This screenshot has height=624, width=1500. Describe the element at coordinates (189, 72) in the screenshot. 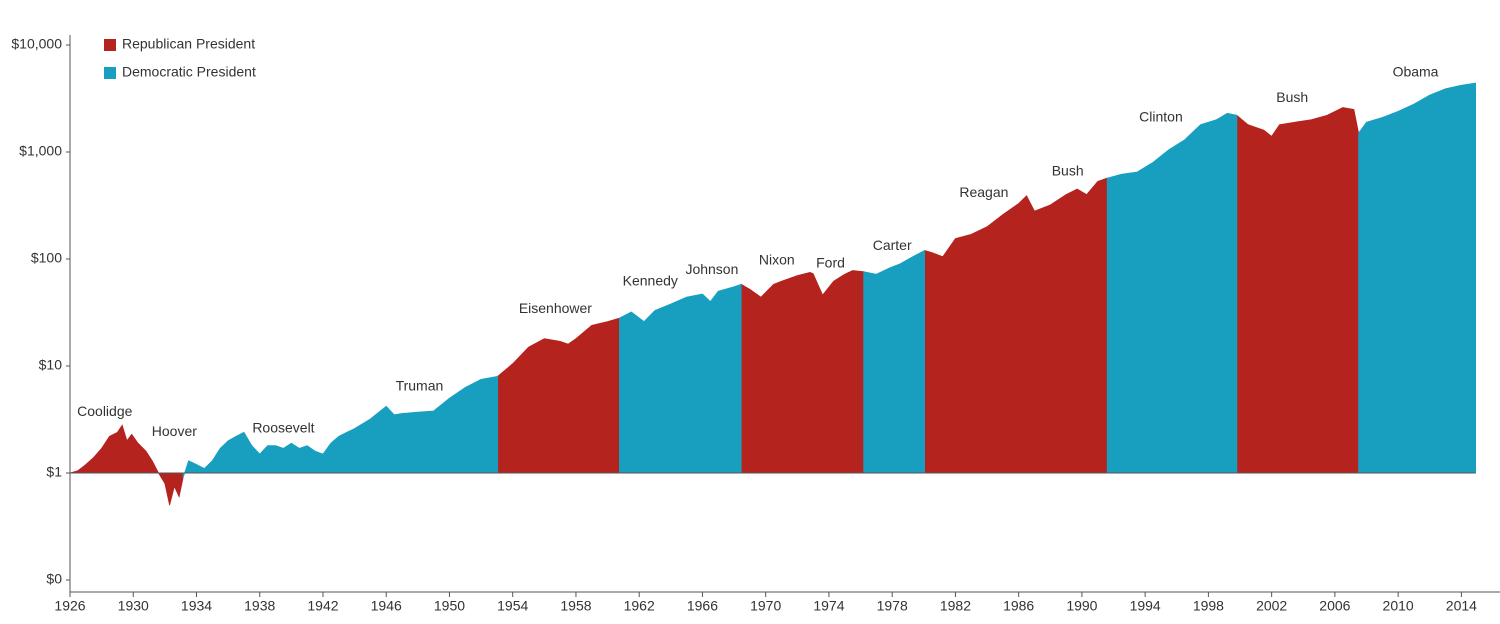

I see `legend-label: Democratic President` at that location.